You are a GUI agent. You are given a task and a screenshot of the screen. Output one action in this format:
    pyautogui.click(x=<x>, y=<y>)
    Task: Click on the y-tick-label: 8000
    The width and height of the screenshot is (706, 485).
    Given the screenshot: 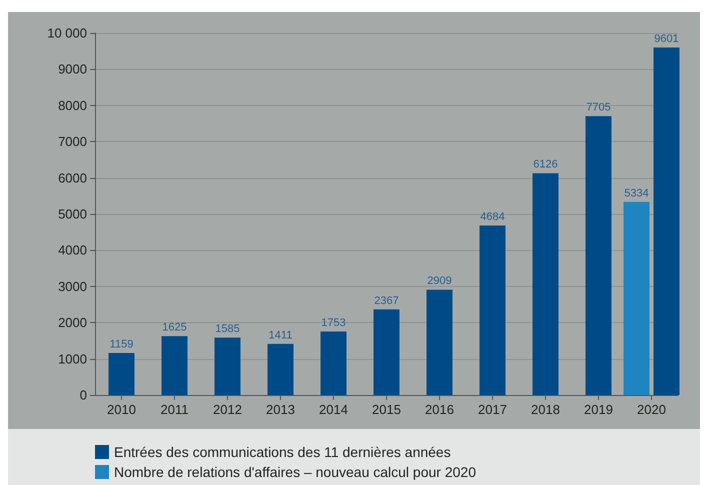 What is the action you would take?
    pyautogui.click(x=72, y=105)
    